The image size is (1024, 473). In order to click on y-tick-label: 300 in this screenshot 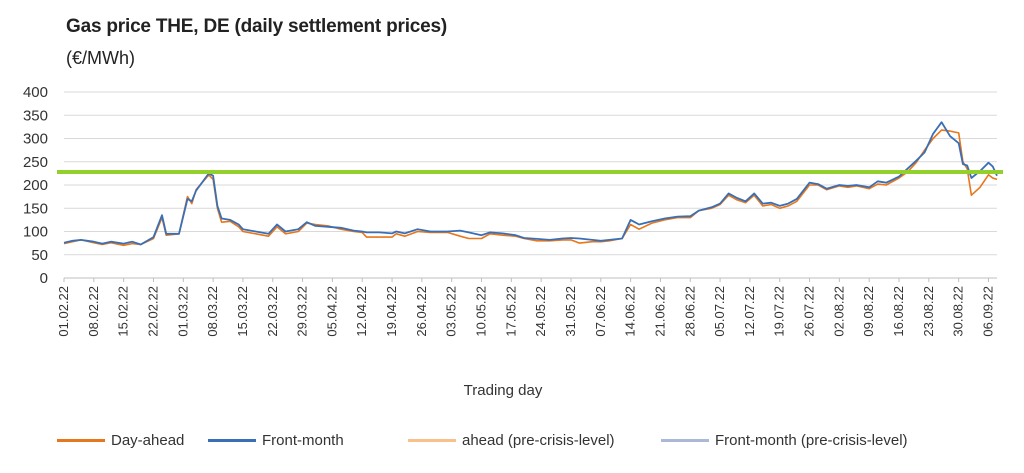, I will do `click(35, 139)`.